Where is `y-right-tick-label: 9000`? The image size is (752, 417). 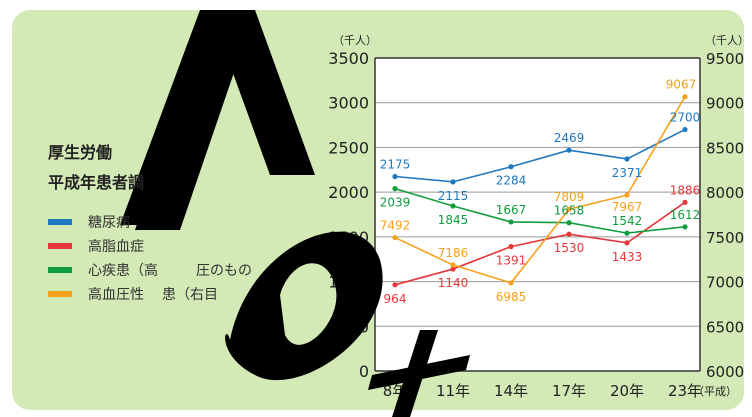
y-right-tick-label: 9000 is located at coordinates (725, 104).